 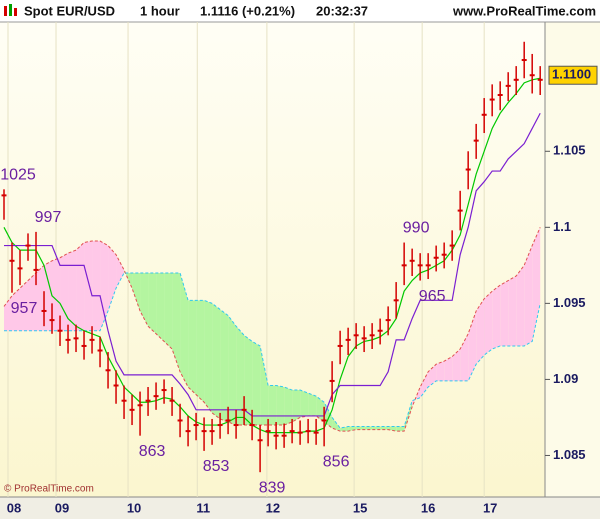 I want to click on x-tick-label: 15, so click(x=360, y=507).